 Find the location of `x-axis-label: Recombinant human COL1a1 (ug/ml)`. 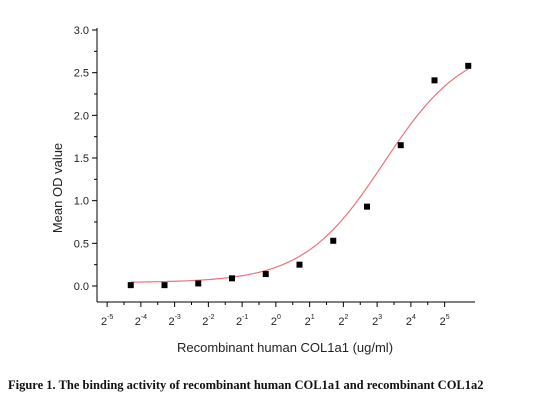

x-axis-label: Recombinant human COL1a1 (ug/ml) is located at coordinates (285, 347).